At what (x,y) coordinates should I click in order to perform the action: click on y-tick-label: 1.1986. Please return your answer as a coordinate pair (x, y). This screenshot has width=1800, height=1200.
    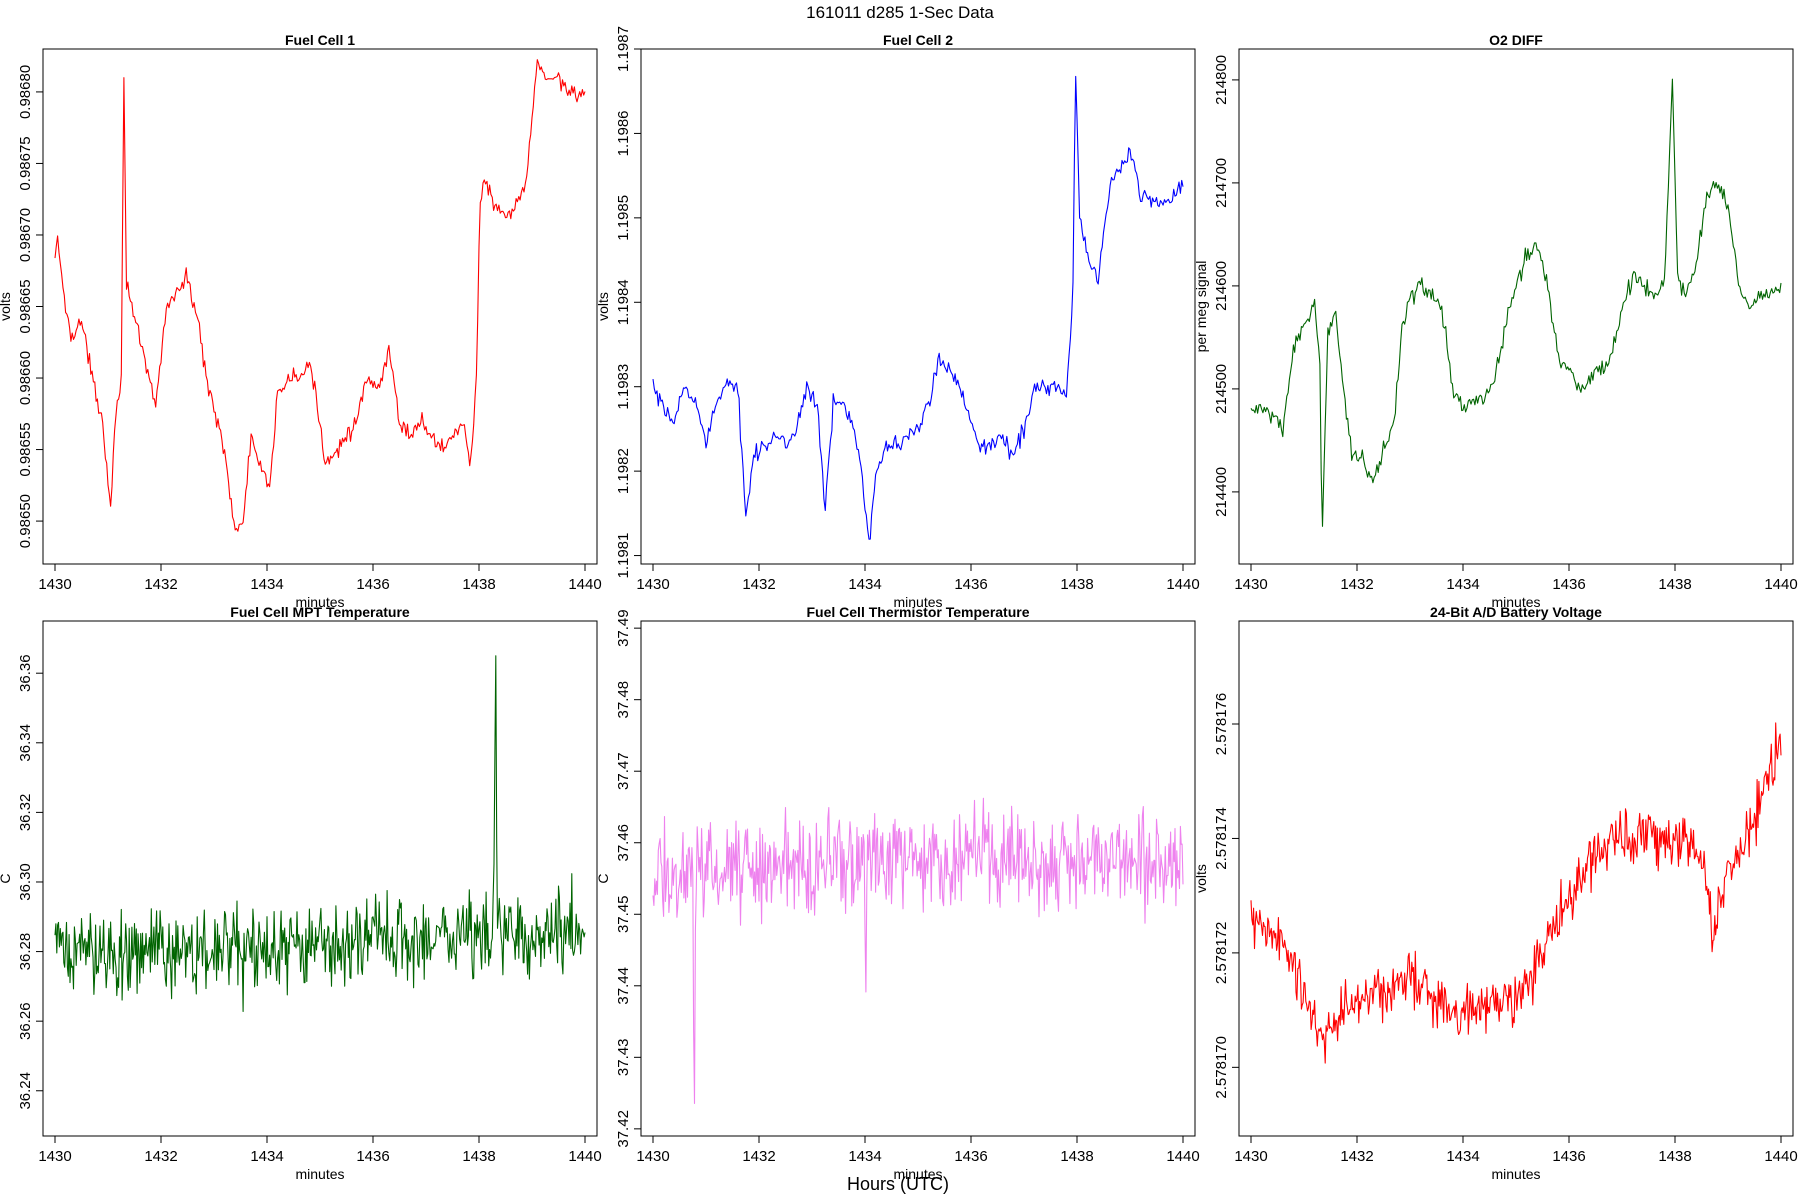
    Looking at the image, I should click on (623, 133).